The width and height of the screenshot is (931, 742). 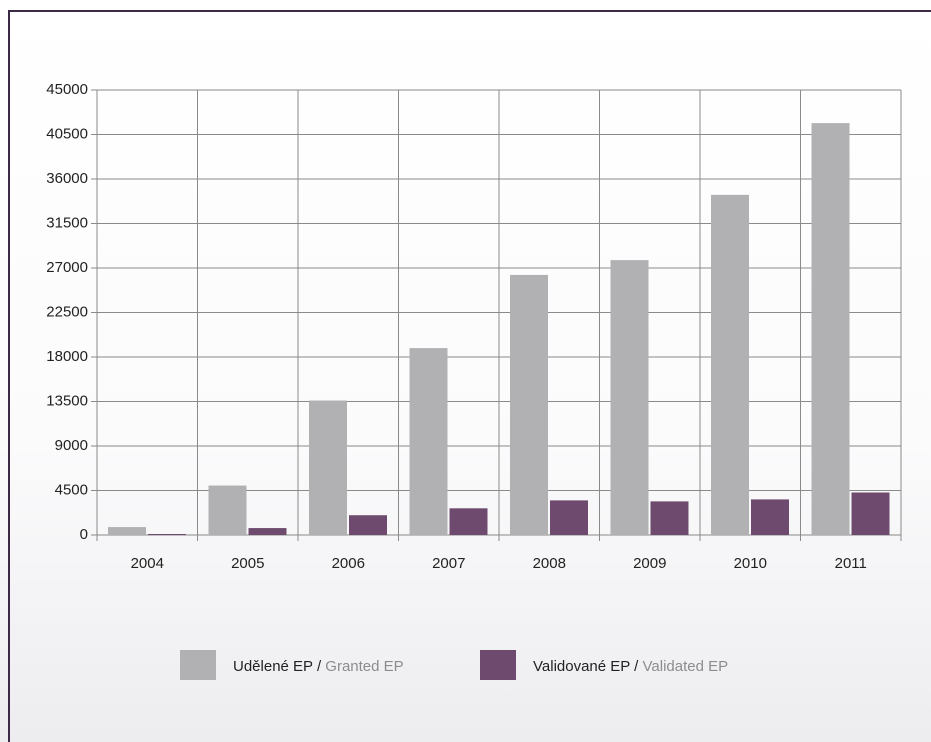 I want to click on y-tick-label: 27000, so click(x=67, y=267).